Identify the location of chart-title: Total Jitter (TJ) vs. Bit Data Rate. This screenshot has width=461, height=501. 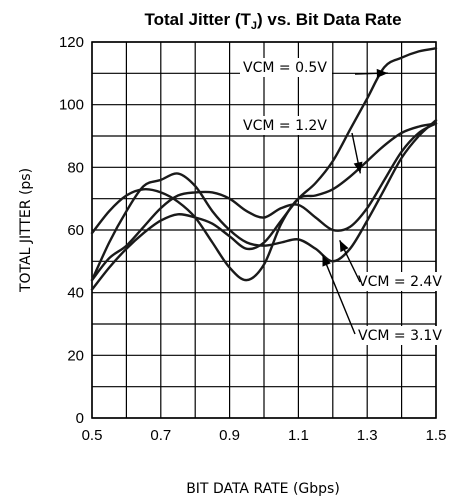
(272, 21).